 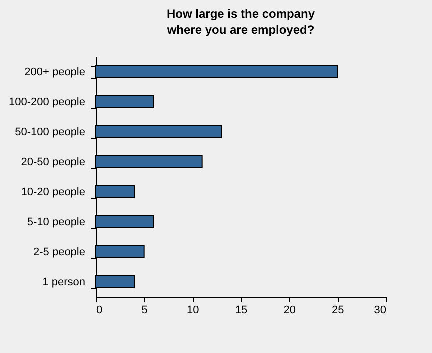 What do you see at coordinates (47, 102) in the screenshot?
I see `y-tick-label: 100-200 people` at bounding box center [47, 102].